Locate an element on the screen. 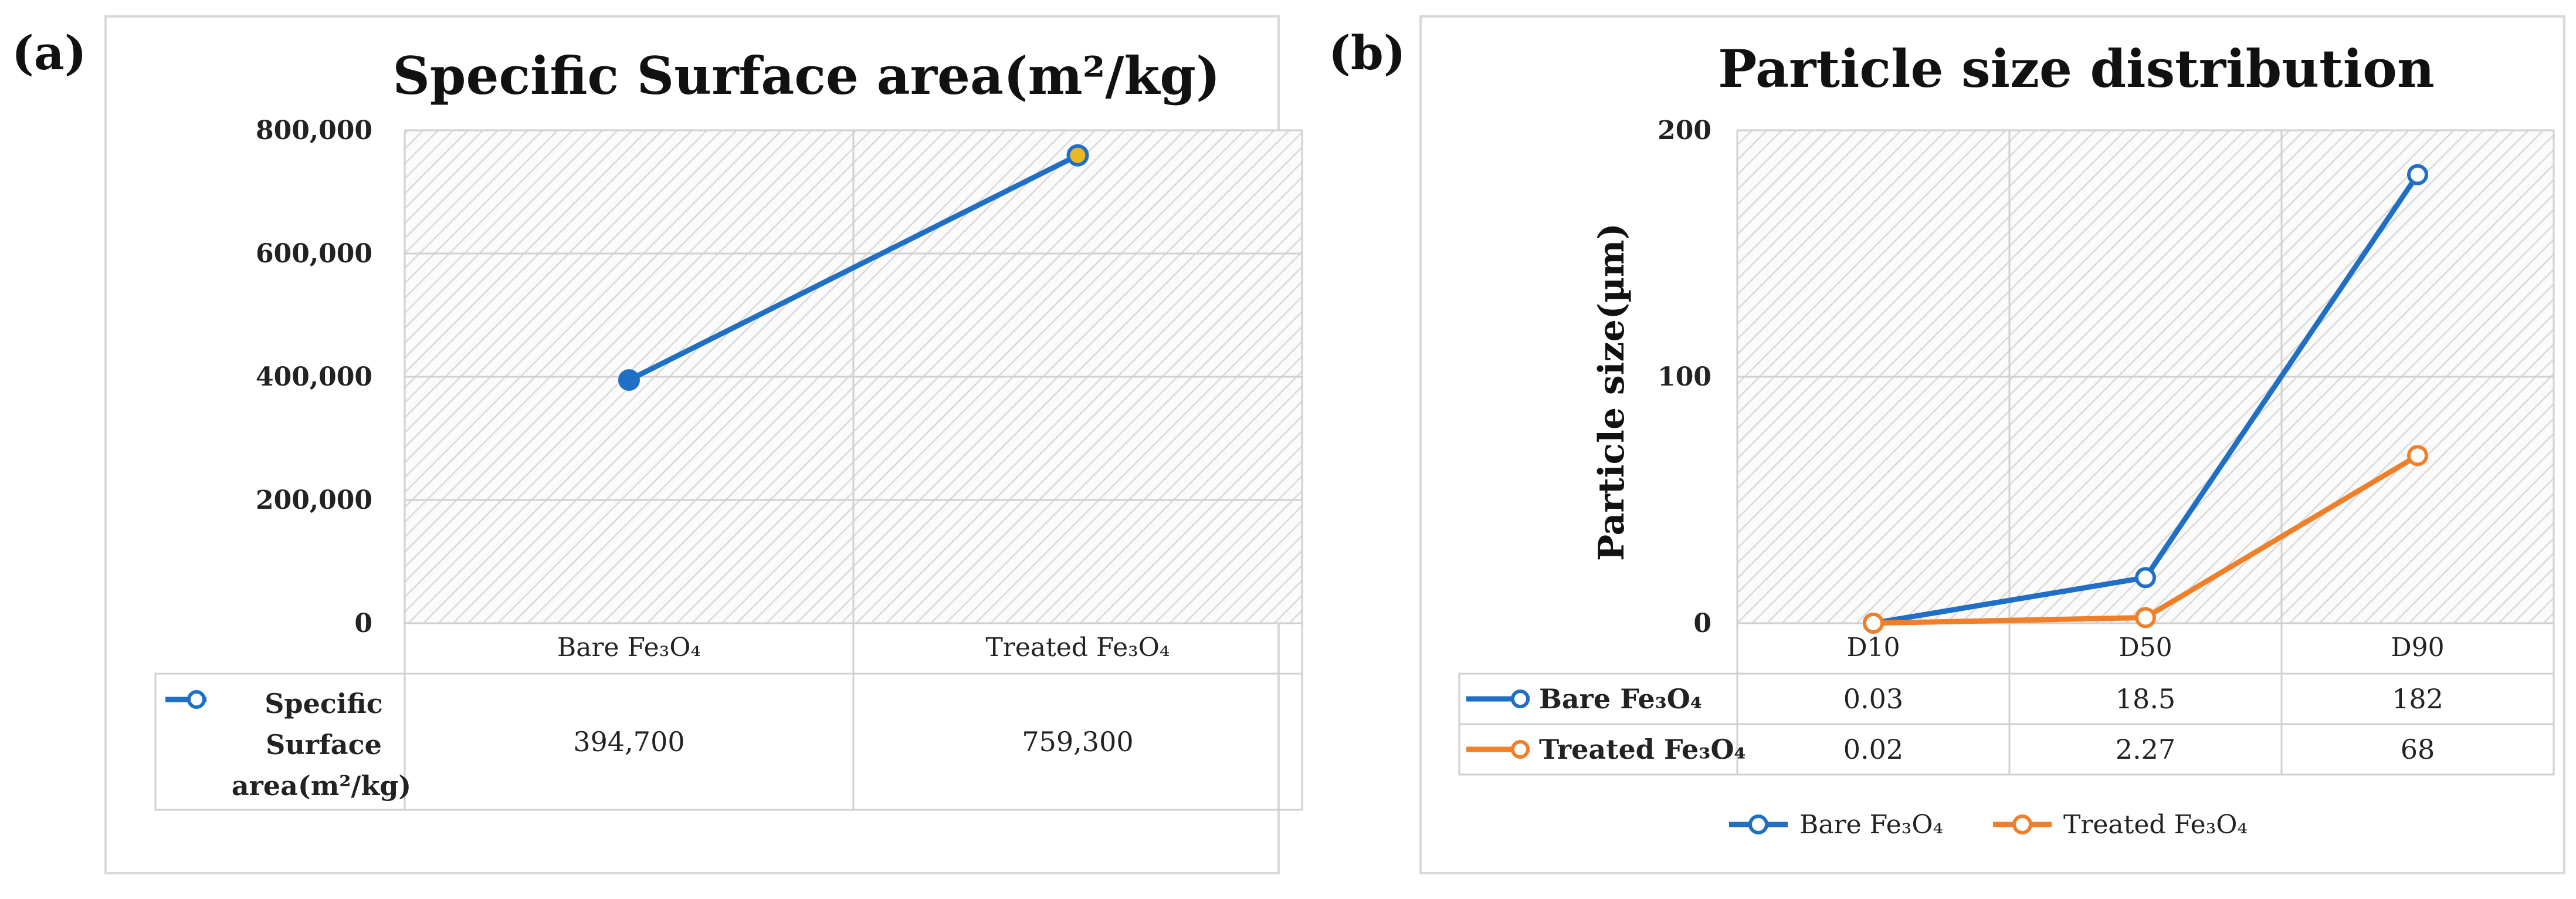 This screenshot has width=2576, height=899. panel-a-x-categories: Bare Fe₃O₄ Treated Fe₃O₄ is located at coordinates (863, 648).